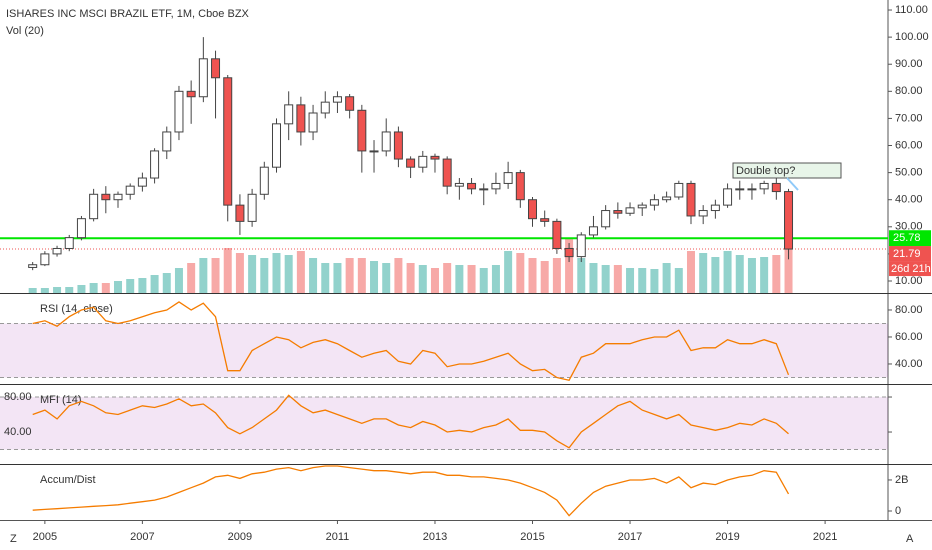 This screenshot has height=550, width=932. What do you see at coordinates (907, 238) in the screenshot?
I see `support-label: 25.78` at bounding box center [907, 238].